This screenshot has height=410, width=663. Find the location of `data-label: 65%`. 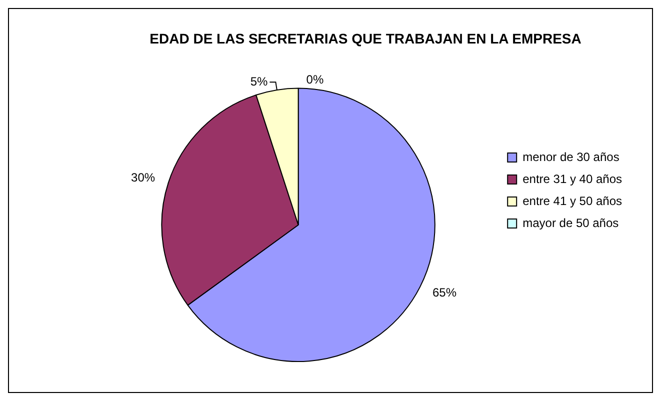

data-label: 65% is located at coordinates (444, 293).